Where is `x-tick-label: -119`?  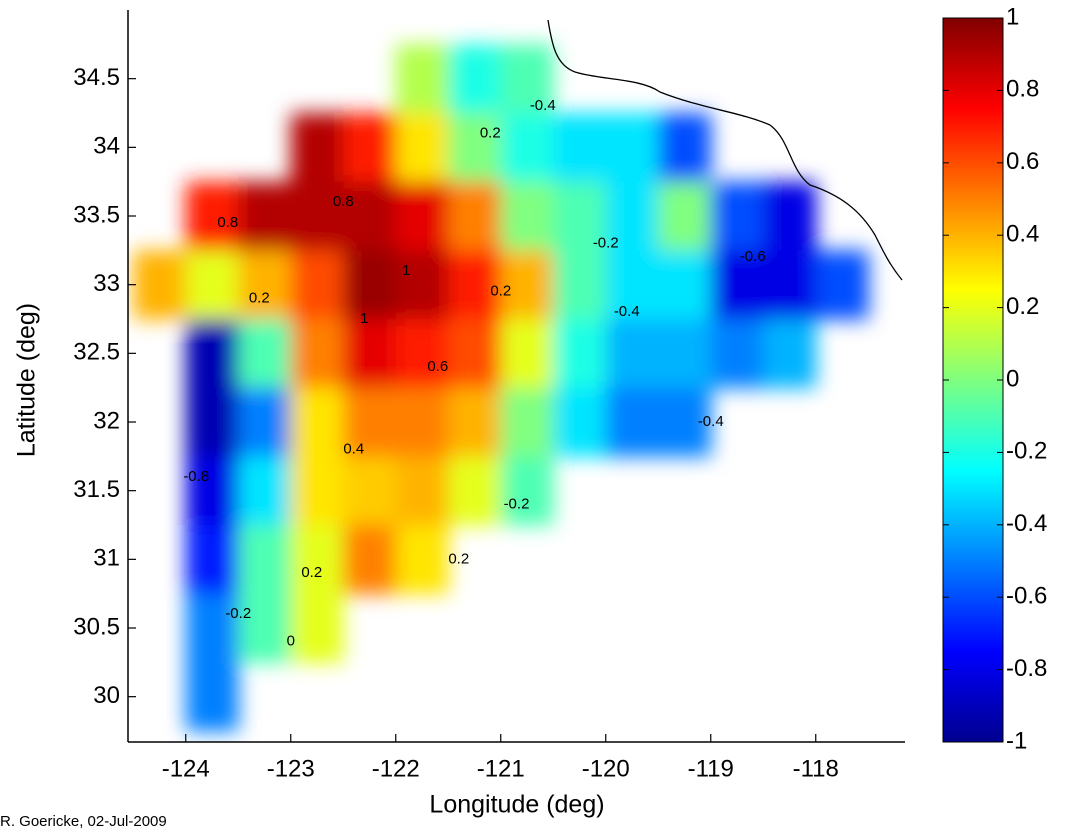
x-tick-label: -119 is located at coordinates (711, 768).